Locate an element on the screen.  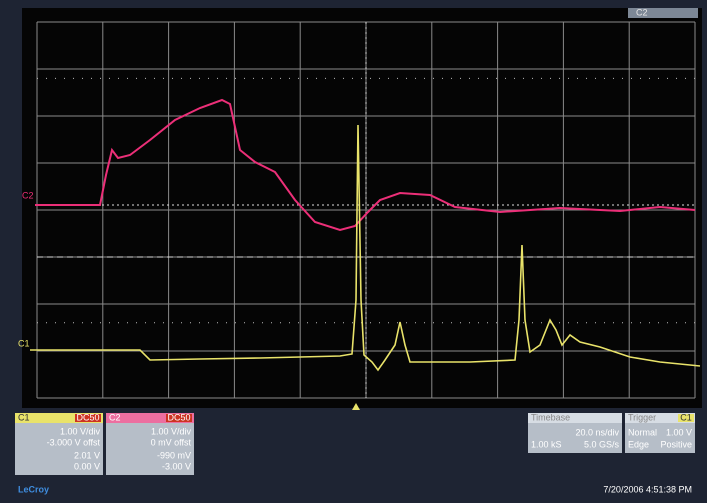
c2-marker: C2 is located at coordinates (28, 195).